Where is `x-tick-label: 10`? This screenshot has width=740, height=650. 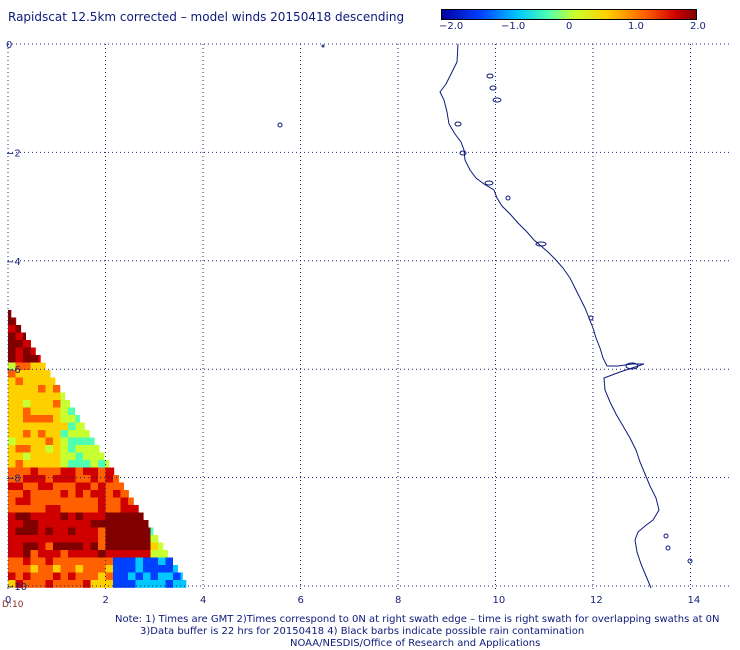 x-tick-label: 10 is located at coordinates (499, 600).